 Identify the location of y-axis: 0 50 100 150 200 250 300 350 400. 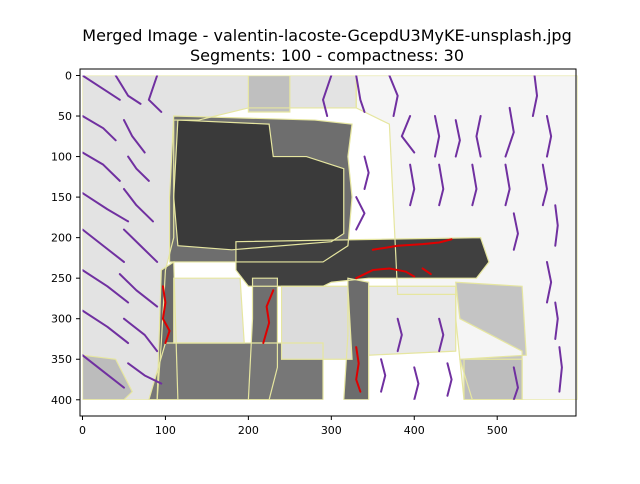
(65, 238).